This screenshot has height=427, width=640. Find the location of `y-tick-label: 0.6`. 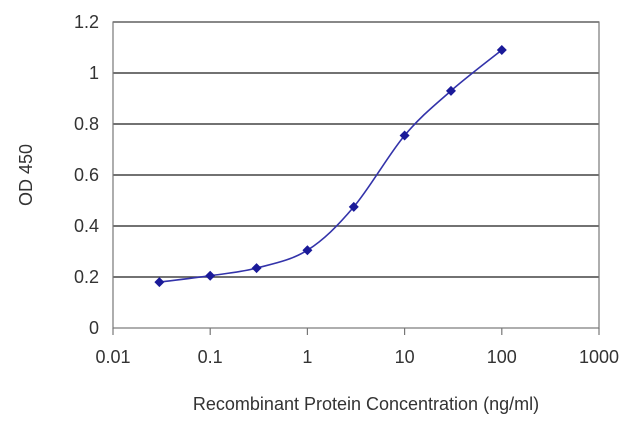

y-tick-label: 0.6 is located at coordinates (86, 175).